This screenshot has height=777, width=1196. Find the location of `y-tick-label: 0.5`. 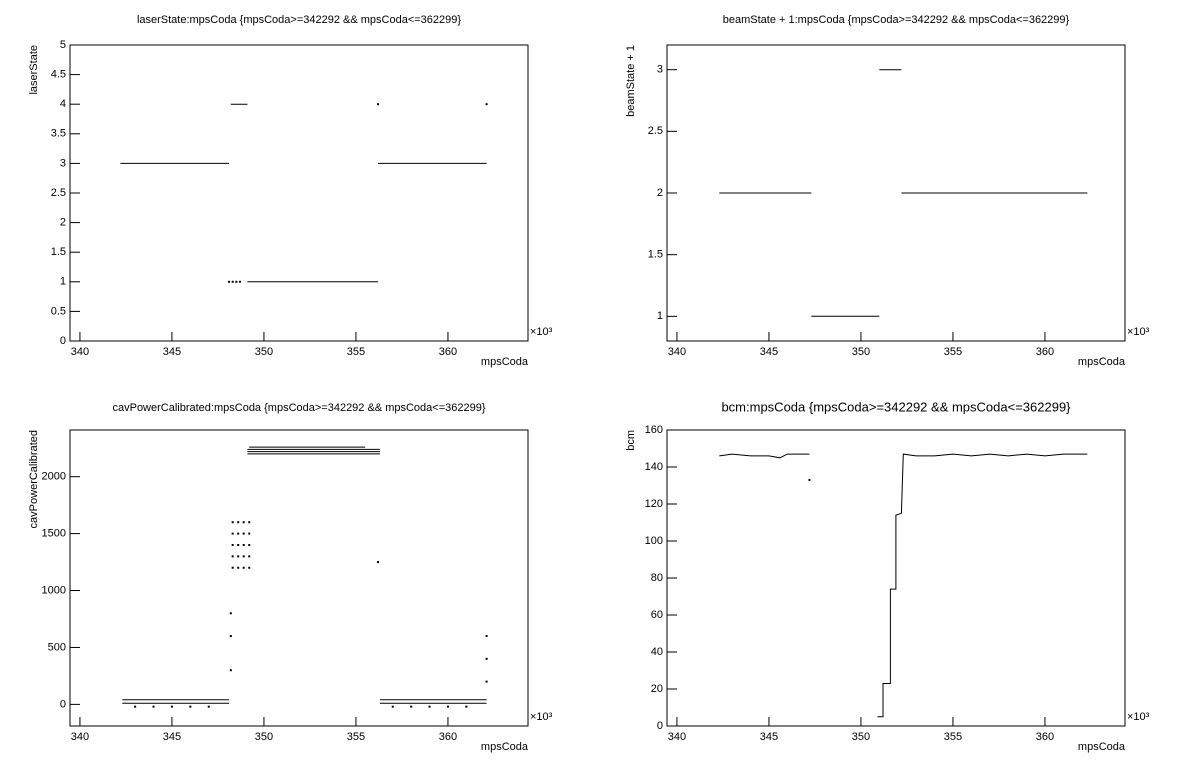

y-tick-label: 0.5 is located at coordinates (58, 311).